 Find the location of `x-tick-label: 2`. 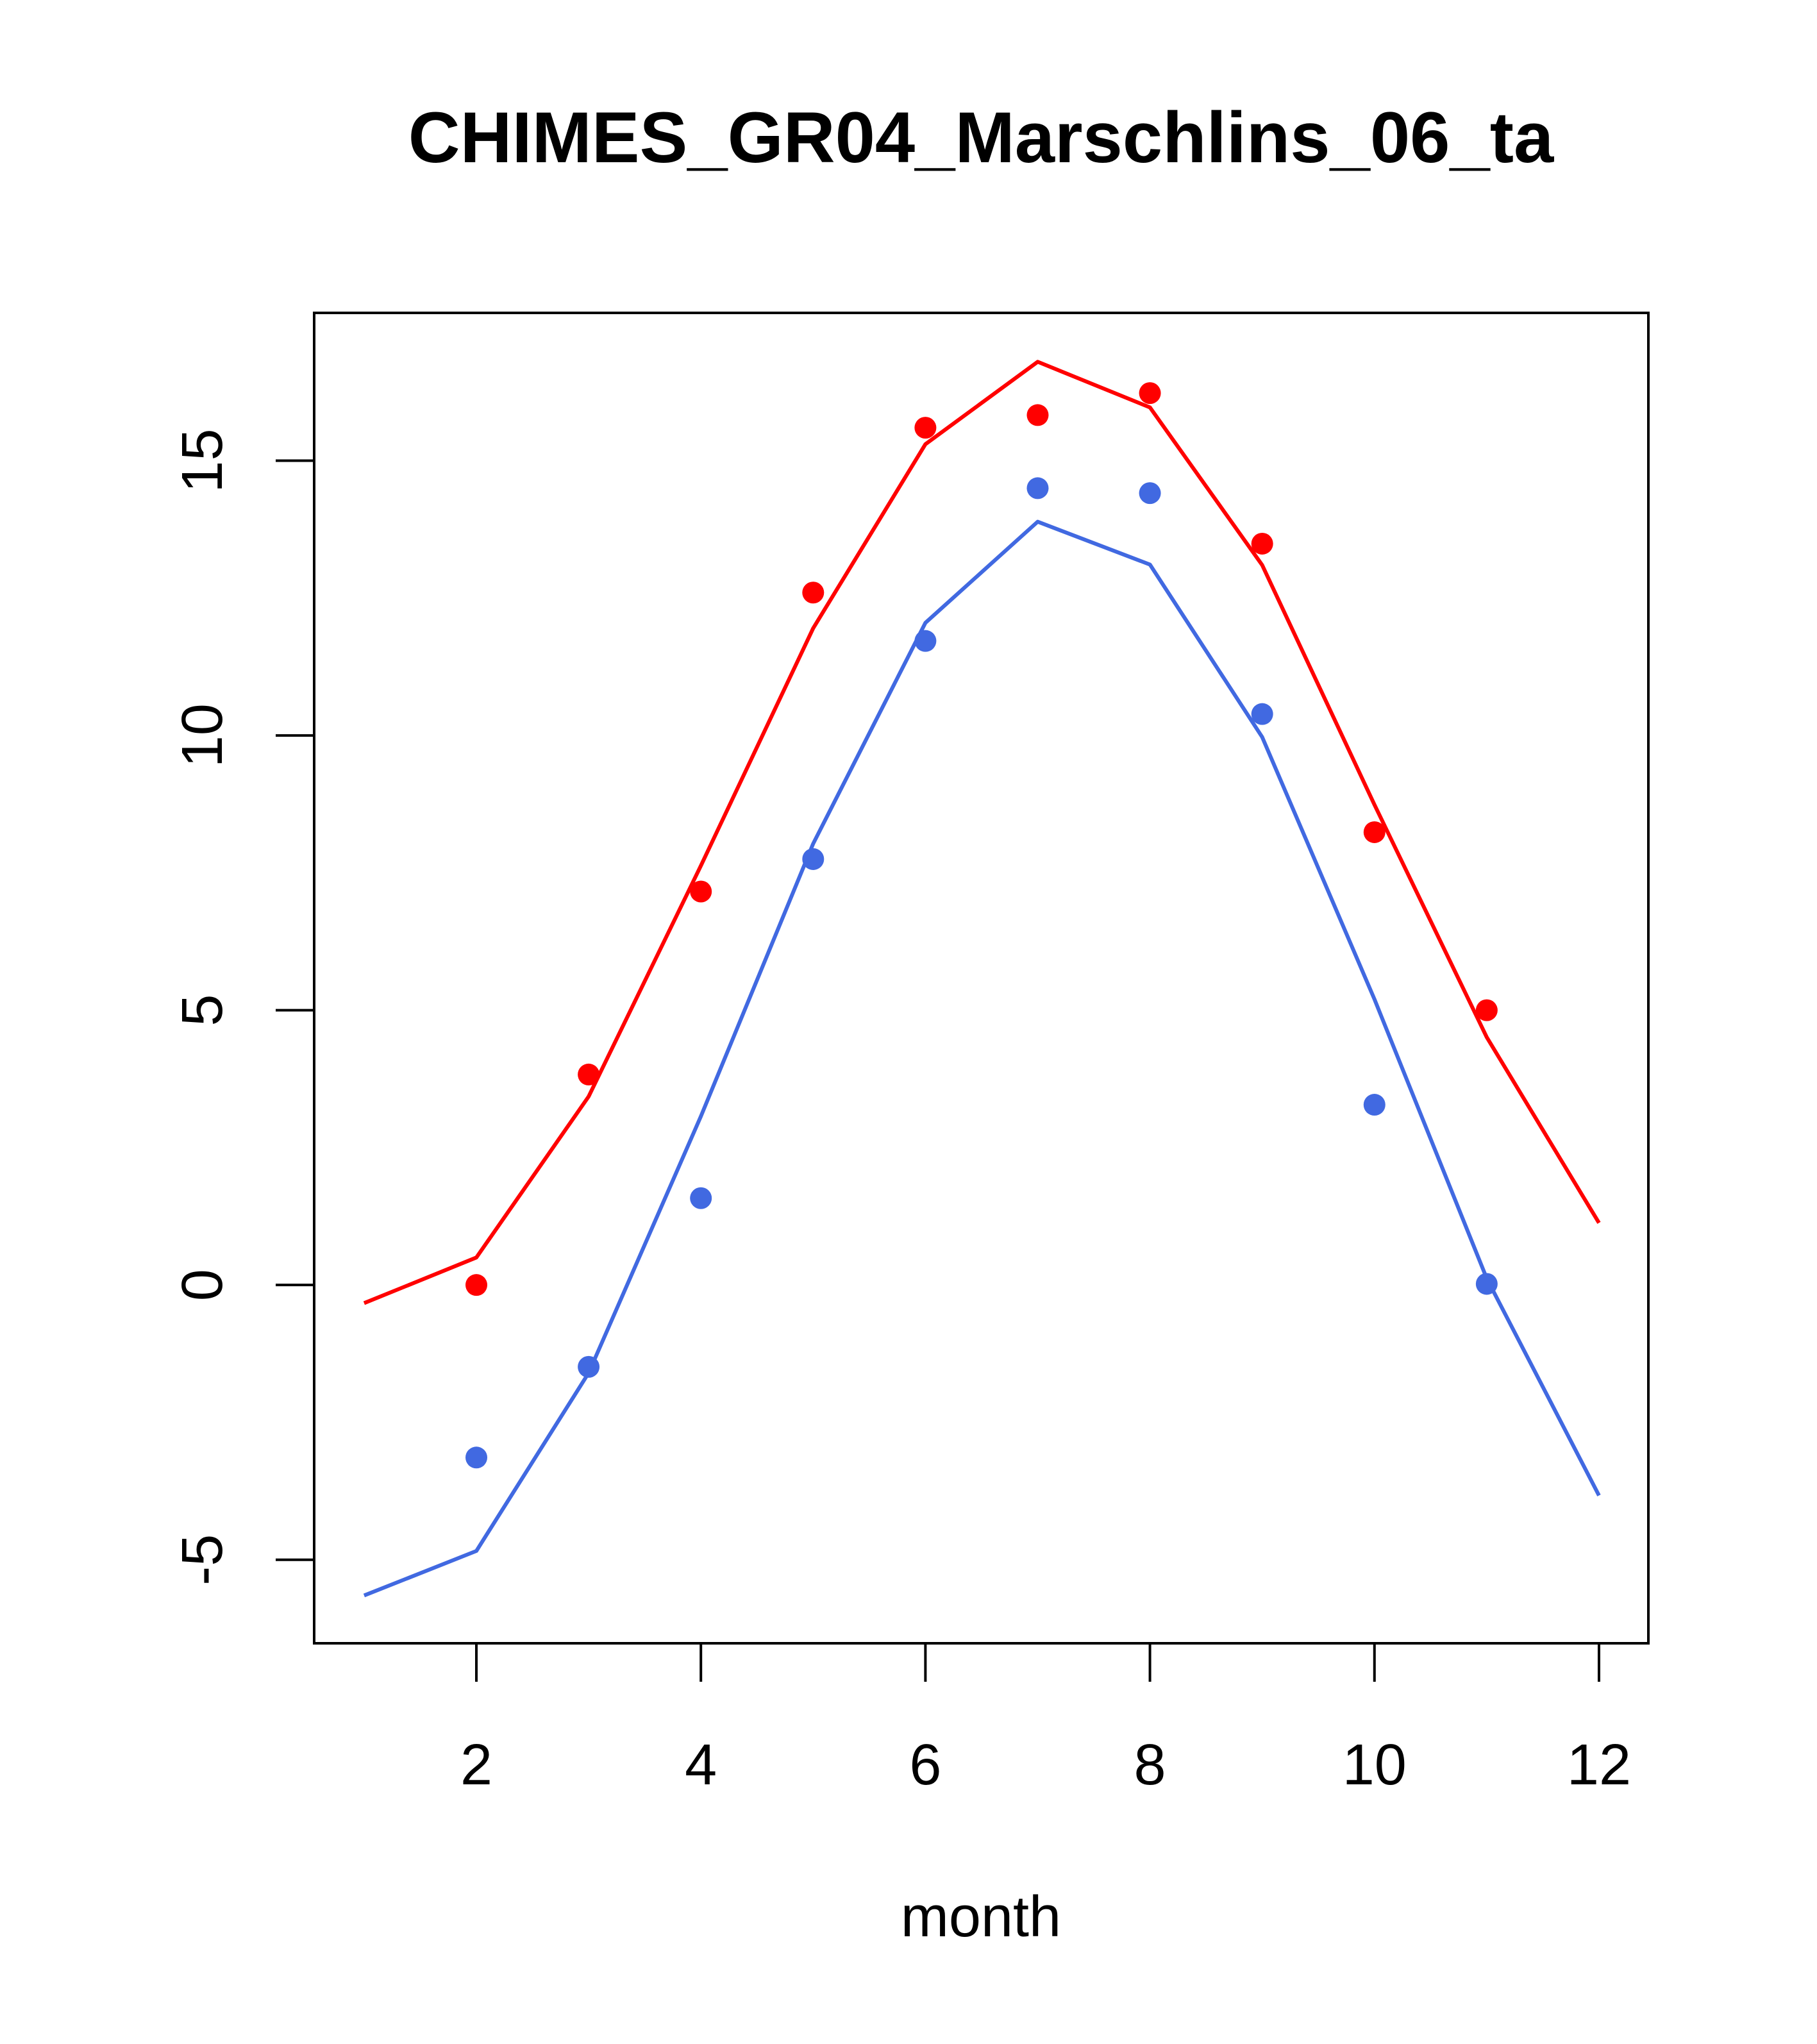

x-tick-label: 2 is located at coordinates (476, 1765).